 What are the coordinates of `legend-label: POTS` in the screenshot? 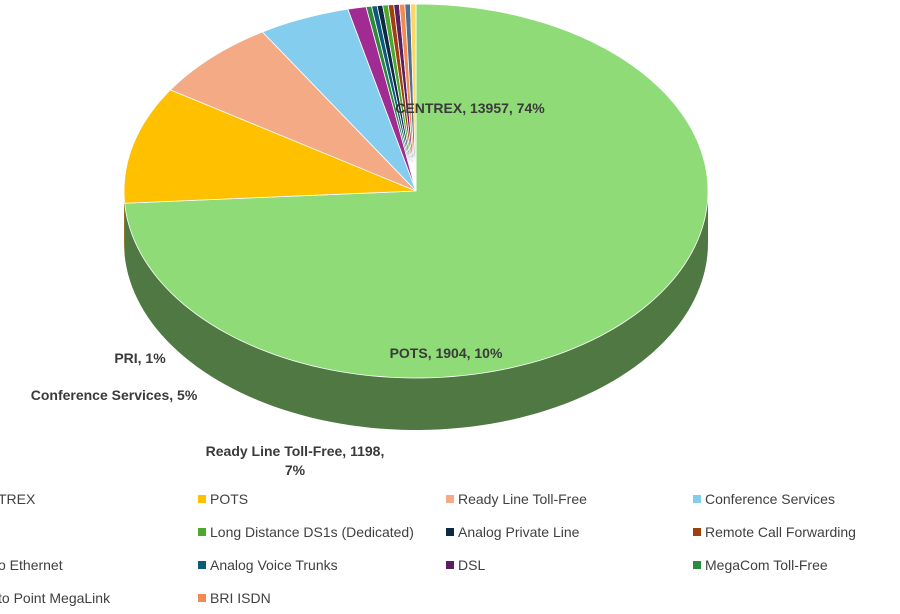 It's located at (229, 499).